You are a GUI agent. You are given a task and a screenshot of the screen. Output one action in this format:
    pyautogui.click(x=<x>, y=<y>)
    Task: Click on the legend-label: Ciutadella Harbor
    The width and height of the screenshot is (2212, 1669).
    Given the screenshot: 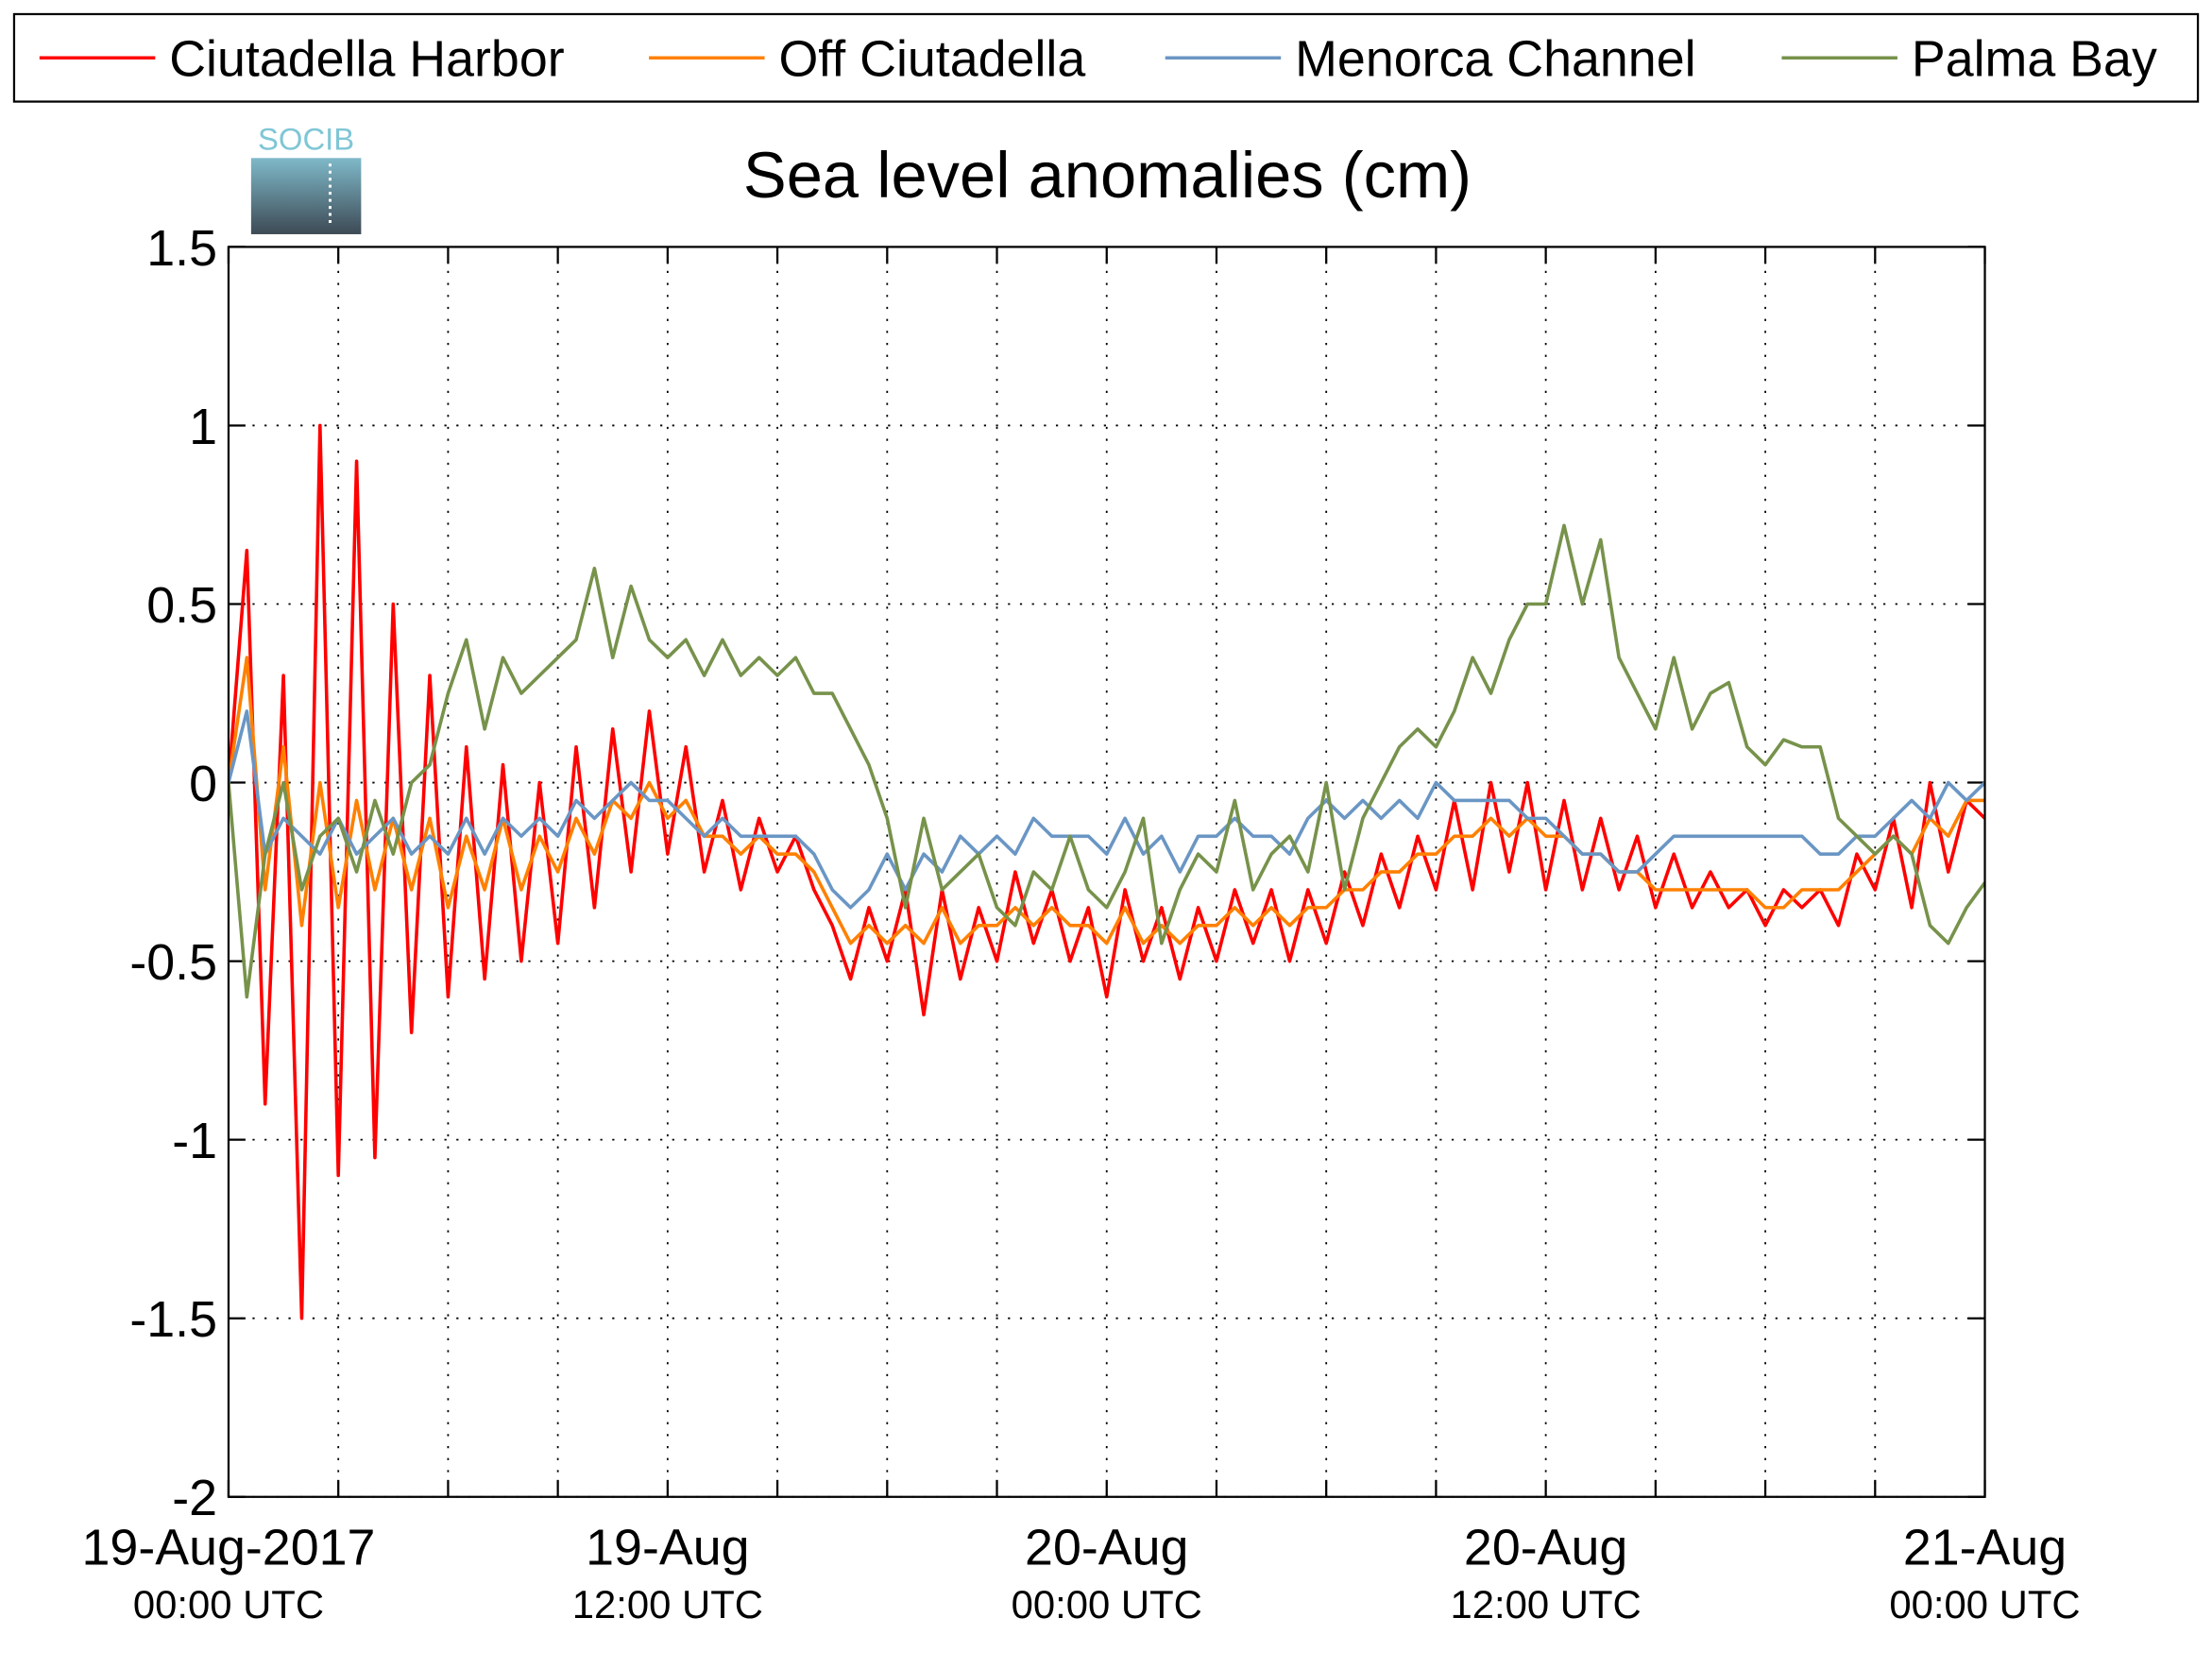 What is the action you would take?
    pyautogui.click(x=366, y=60)
    